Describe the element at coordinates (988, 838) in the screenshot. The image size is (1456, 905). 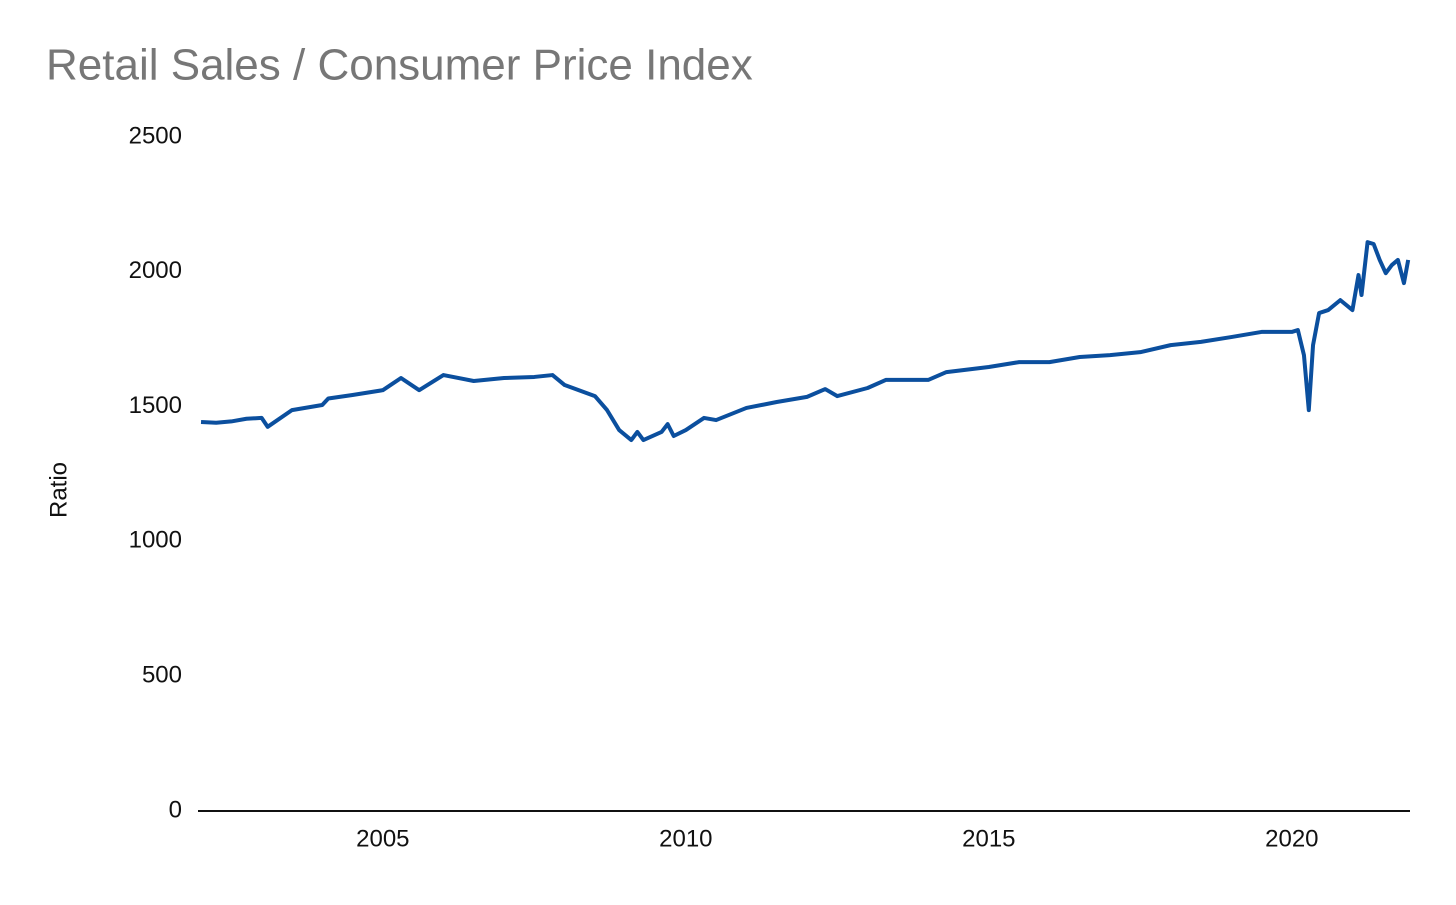
I see `x-tick-label: 2015` at that location.